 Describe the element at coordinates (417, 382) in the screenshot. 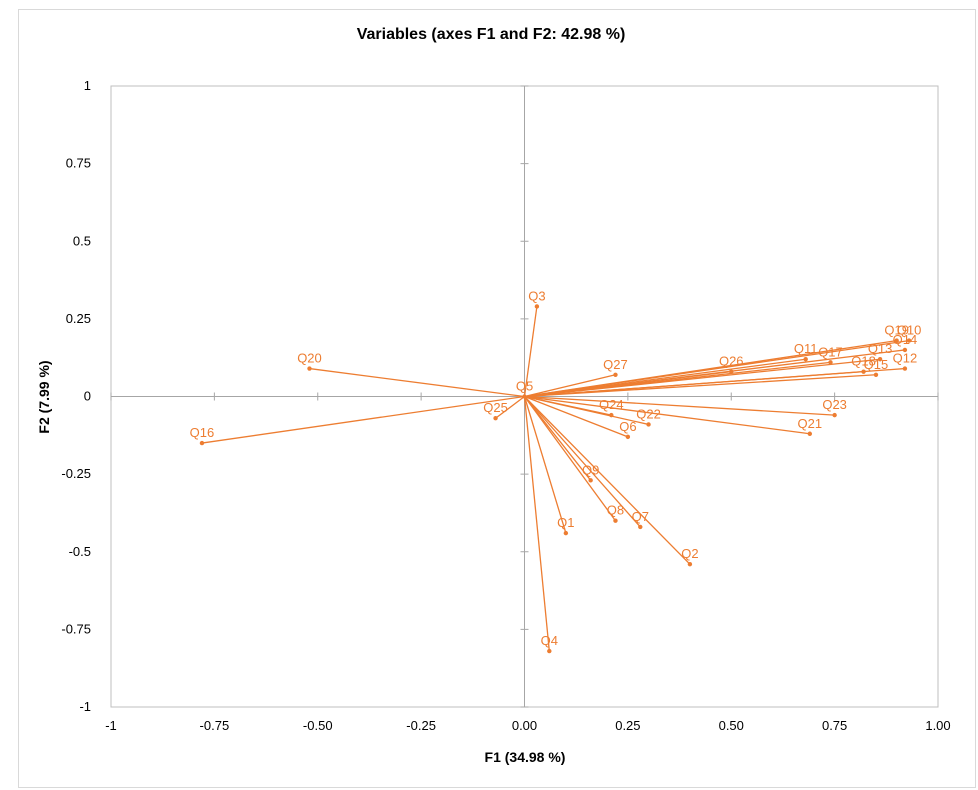

I see `vector-q20` at that location.